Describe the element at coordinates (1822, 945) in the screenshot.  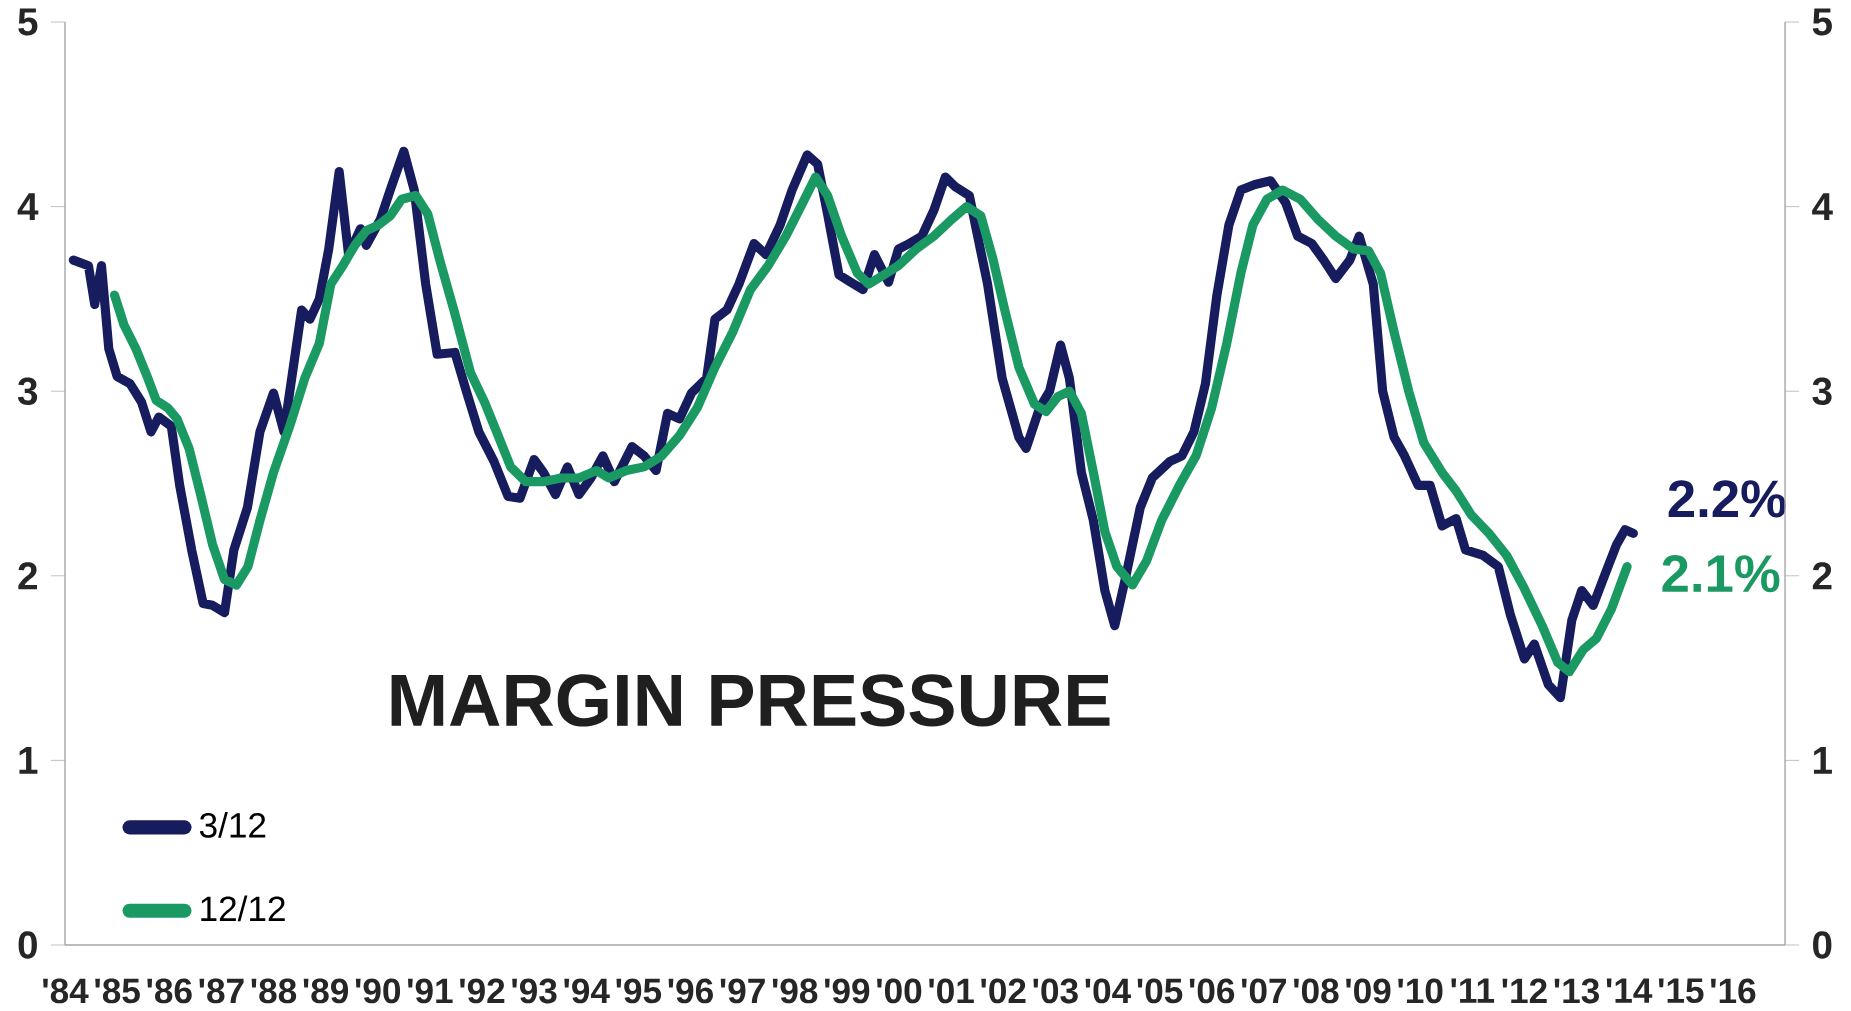
I see `y2-tick-label: 0` at that location.